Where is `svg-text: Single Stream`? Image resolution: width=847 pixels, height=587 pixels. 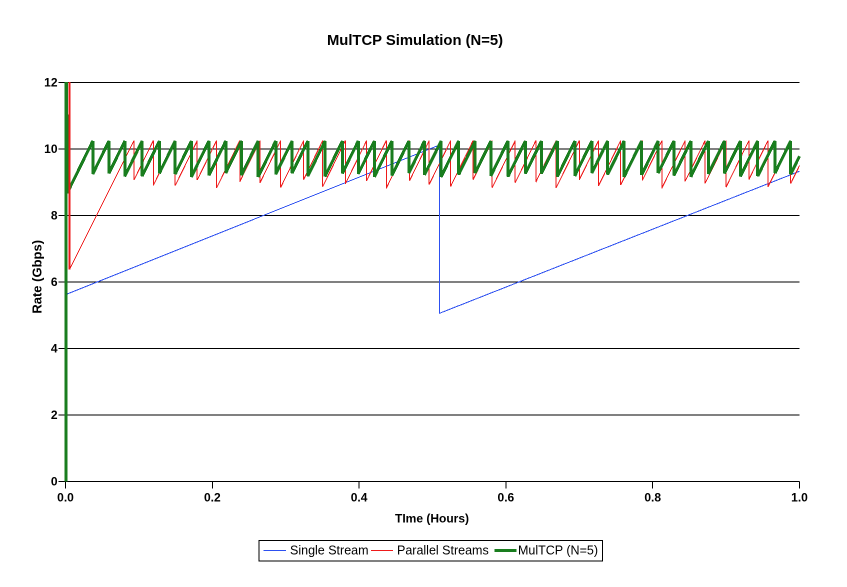
svg-text: Single Stream is located at coordinates (329, 551).